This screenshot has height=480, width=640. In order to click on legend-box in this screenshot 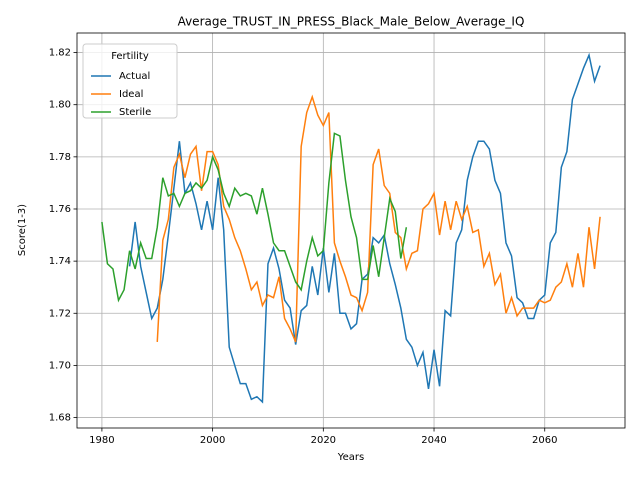, I will do `click(130, 81)`.